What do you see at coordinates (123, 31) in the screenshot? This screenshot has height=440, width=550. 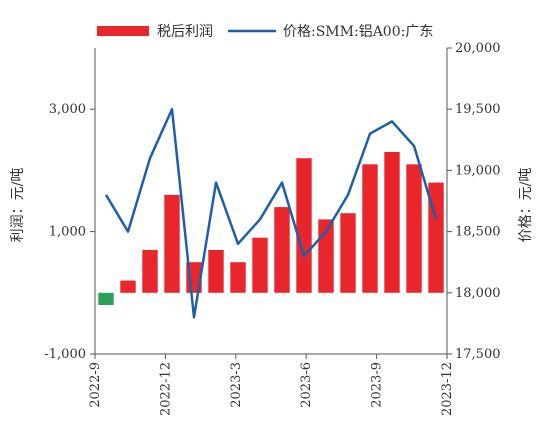 I see `legend-swatch-profit` at bounding box center [123, 31].